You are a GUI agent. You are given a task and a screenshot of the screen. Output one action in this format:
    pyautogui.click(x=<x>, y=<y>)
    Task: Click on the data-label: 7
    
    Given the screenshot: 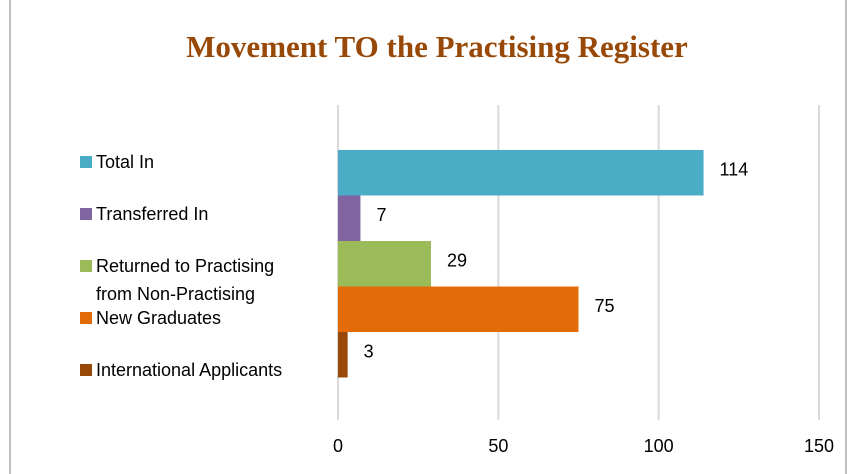 What is the action you would take?
    pyautogui.click(x=381, y=215)
    